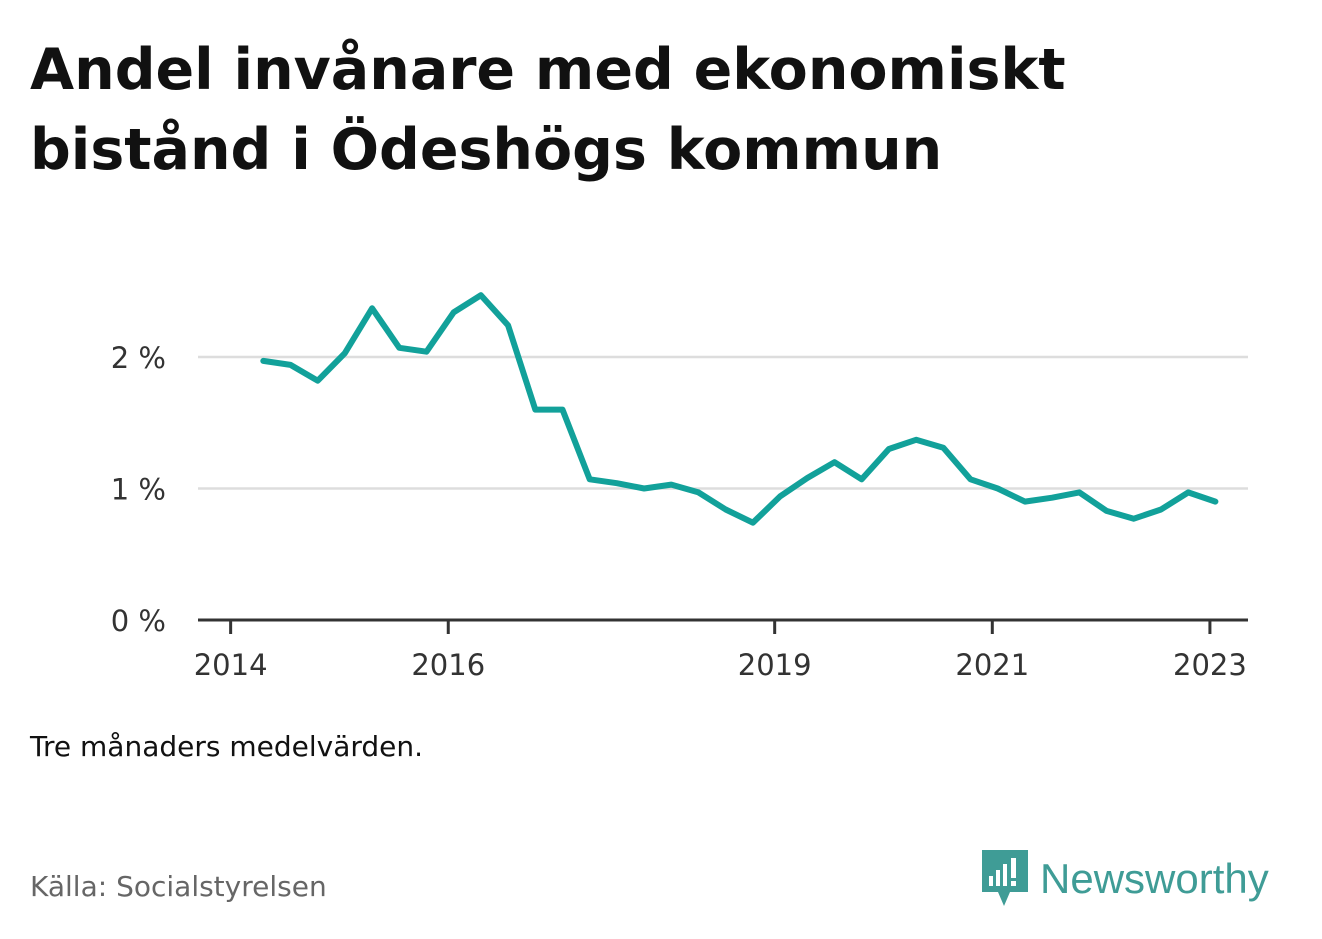 This screenshot has height=939, width=1322. I want to click on brand-name: Newsworthy, so click(1154, 878).